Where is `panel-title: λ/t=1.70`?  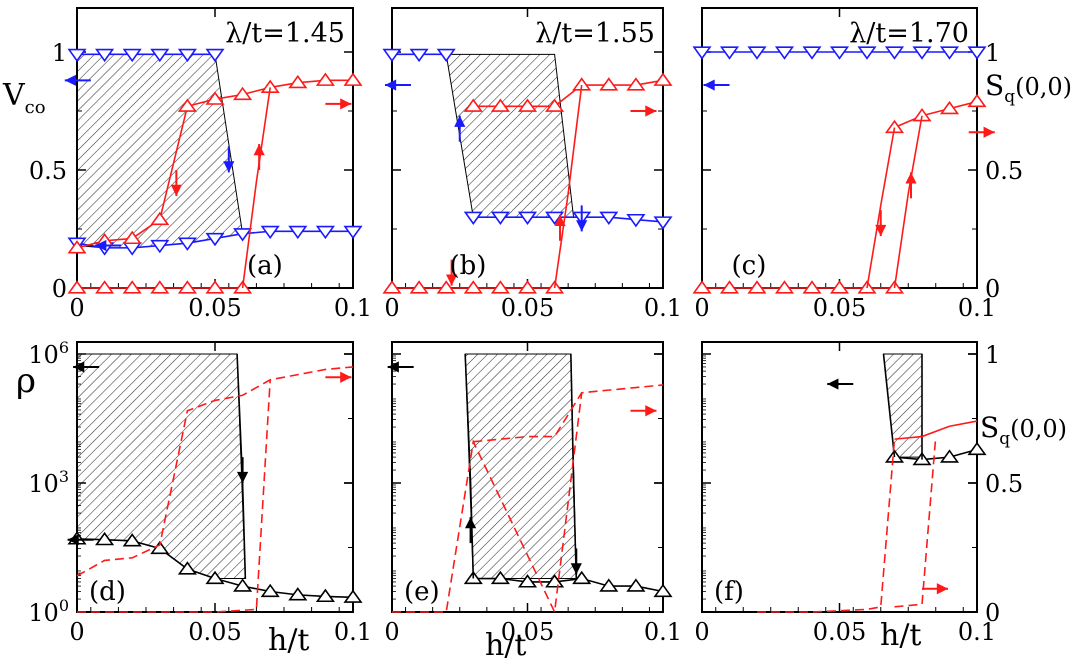
panel-title: λ/t=1.70 is located at coordinates (909, 33).